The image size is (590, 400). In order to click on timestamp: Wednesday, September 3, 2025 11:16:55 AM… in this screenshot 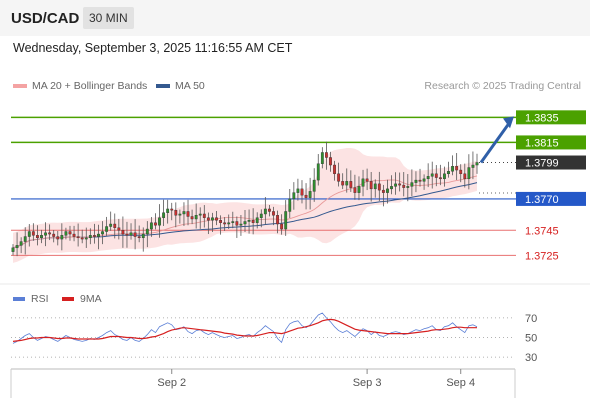, I will do `click(153, 48)`.